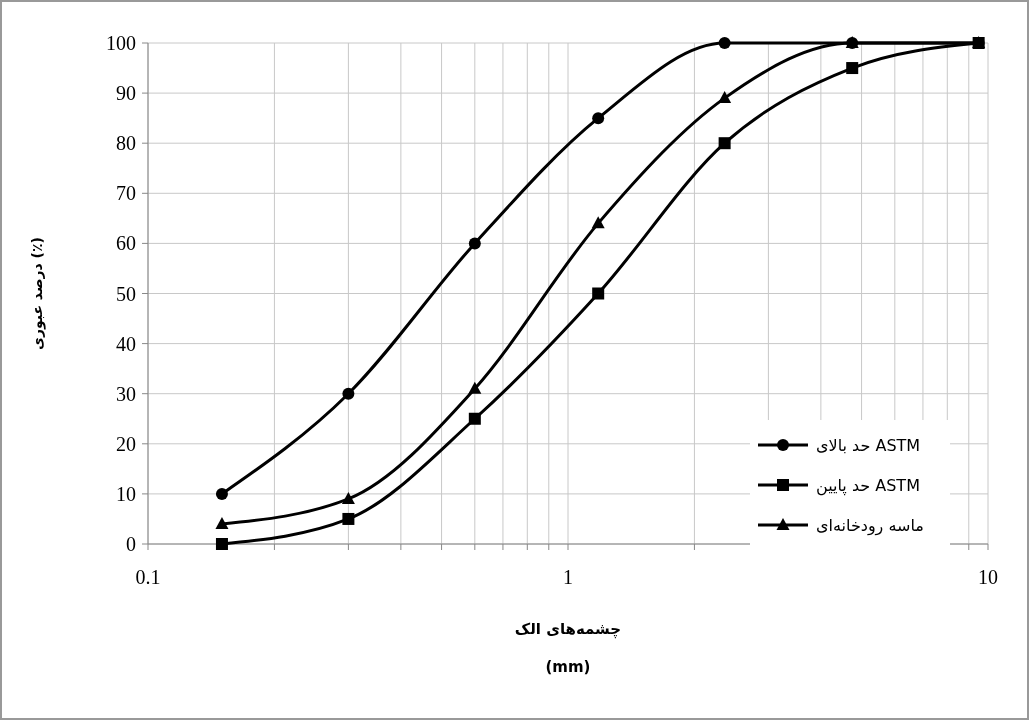  I want to click on y-axis-title: درصد عبوری (٪), so click(37, 293).